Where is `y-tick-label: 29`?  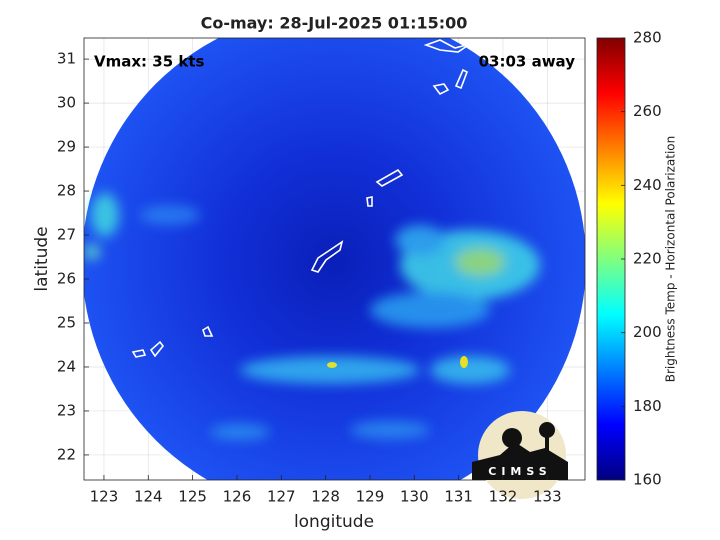
y-tick-label: 29 is located at coordinates (66, 147).